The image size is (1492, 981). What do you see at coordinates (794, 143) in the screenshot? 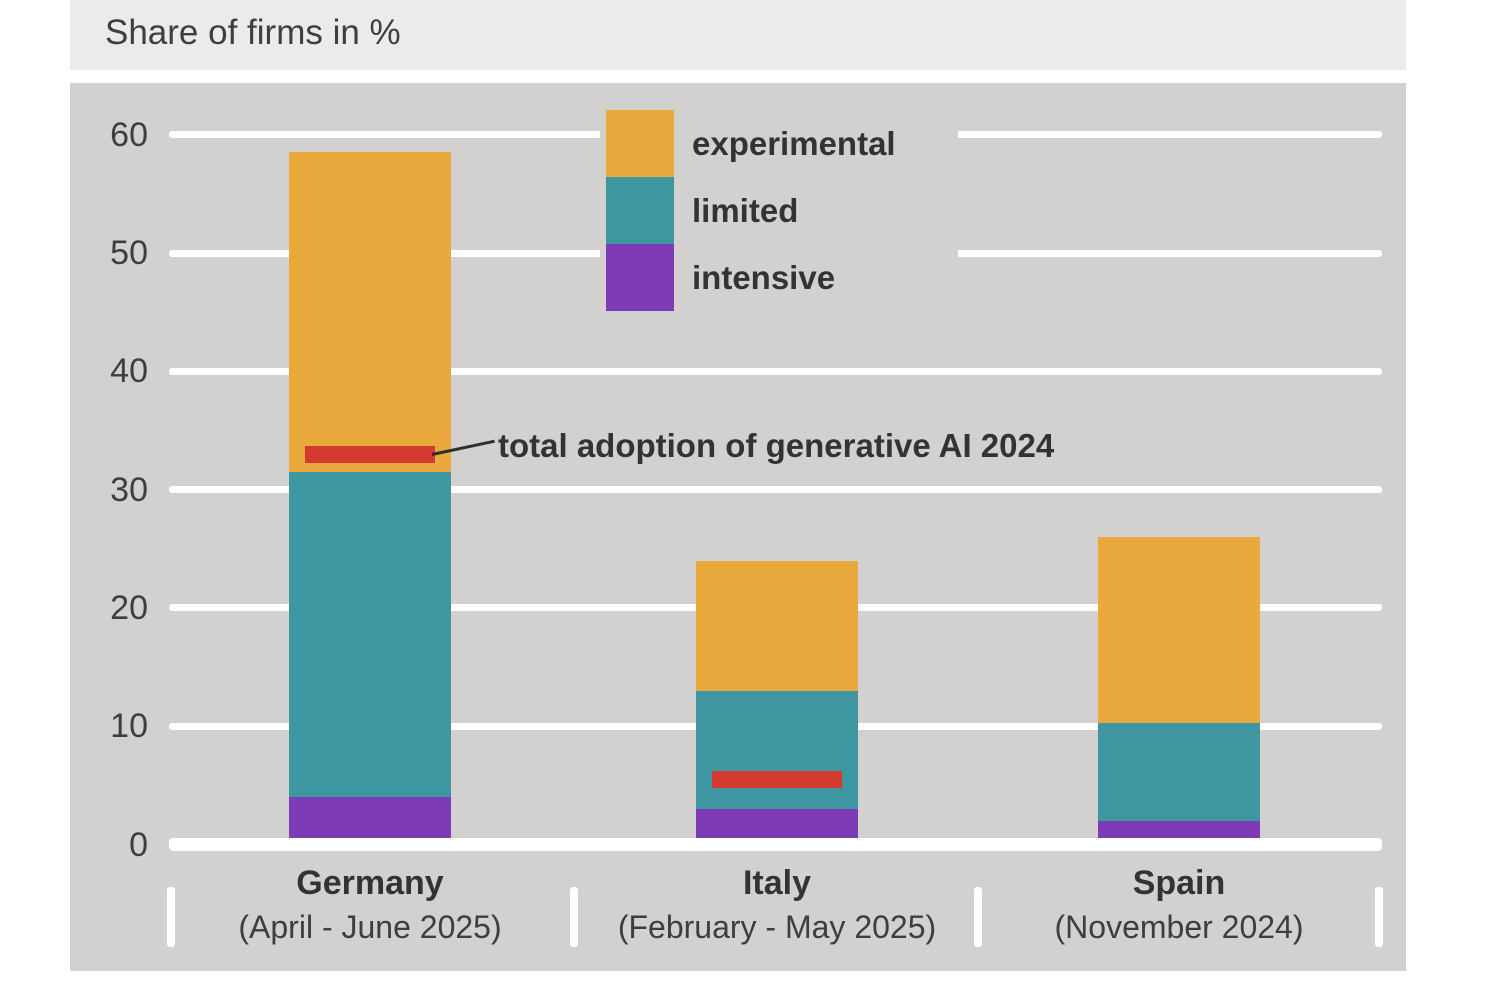
I see `legend-label-experimental: experimental` at bounding box center [794, 143].